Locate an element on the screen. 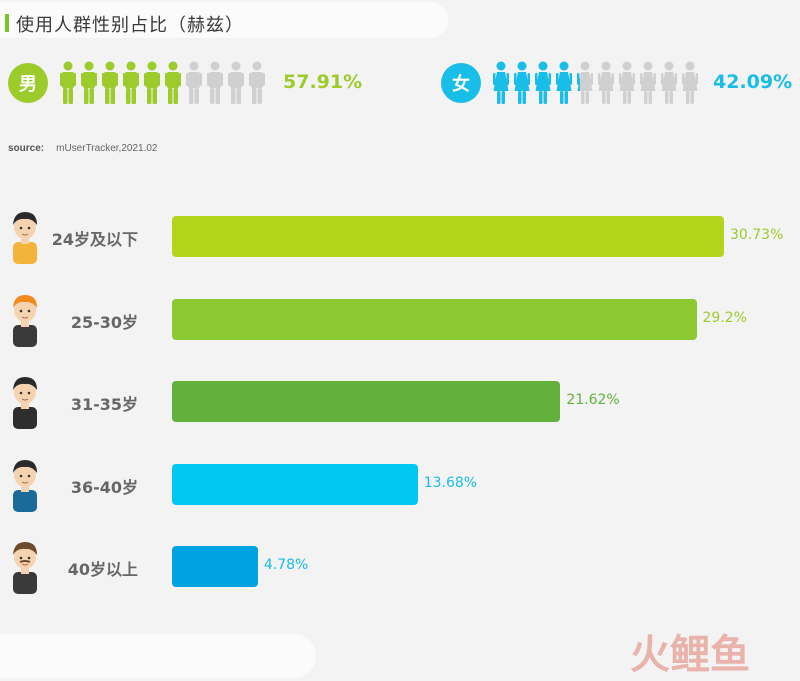 The width and height of the screenshot is (800, 681). bar-value-label: 21.62% is located at coordinates (593, 400).